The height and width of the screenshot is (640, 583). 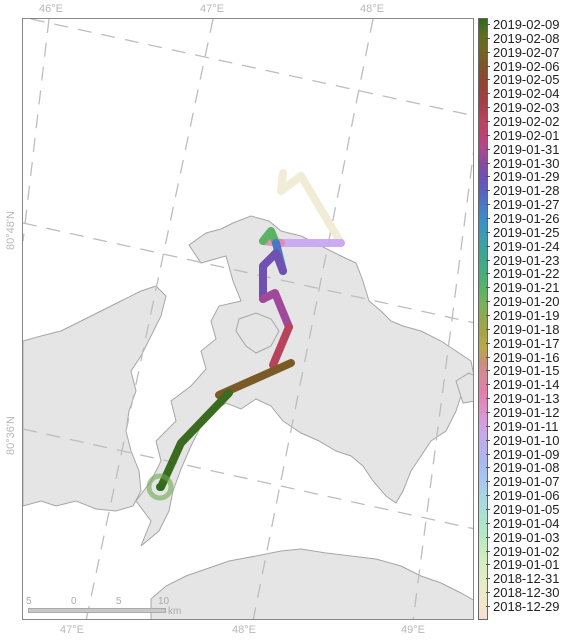 I want to click on legend-label: 2019-01-01, so click(x=526, y=565).